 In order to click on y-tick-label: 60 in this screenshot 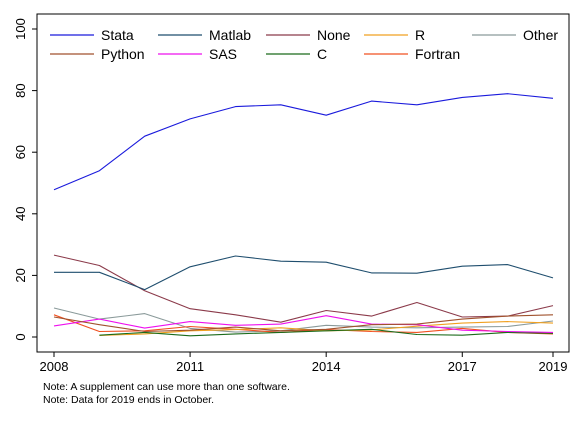, I will do `click(20, 152)`.